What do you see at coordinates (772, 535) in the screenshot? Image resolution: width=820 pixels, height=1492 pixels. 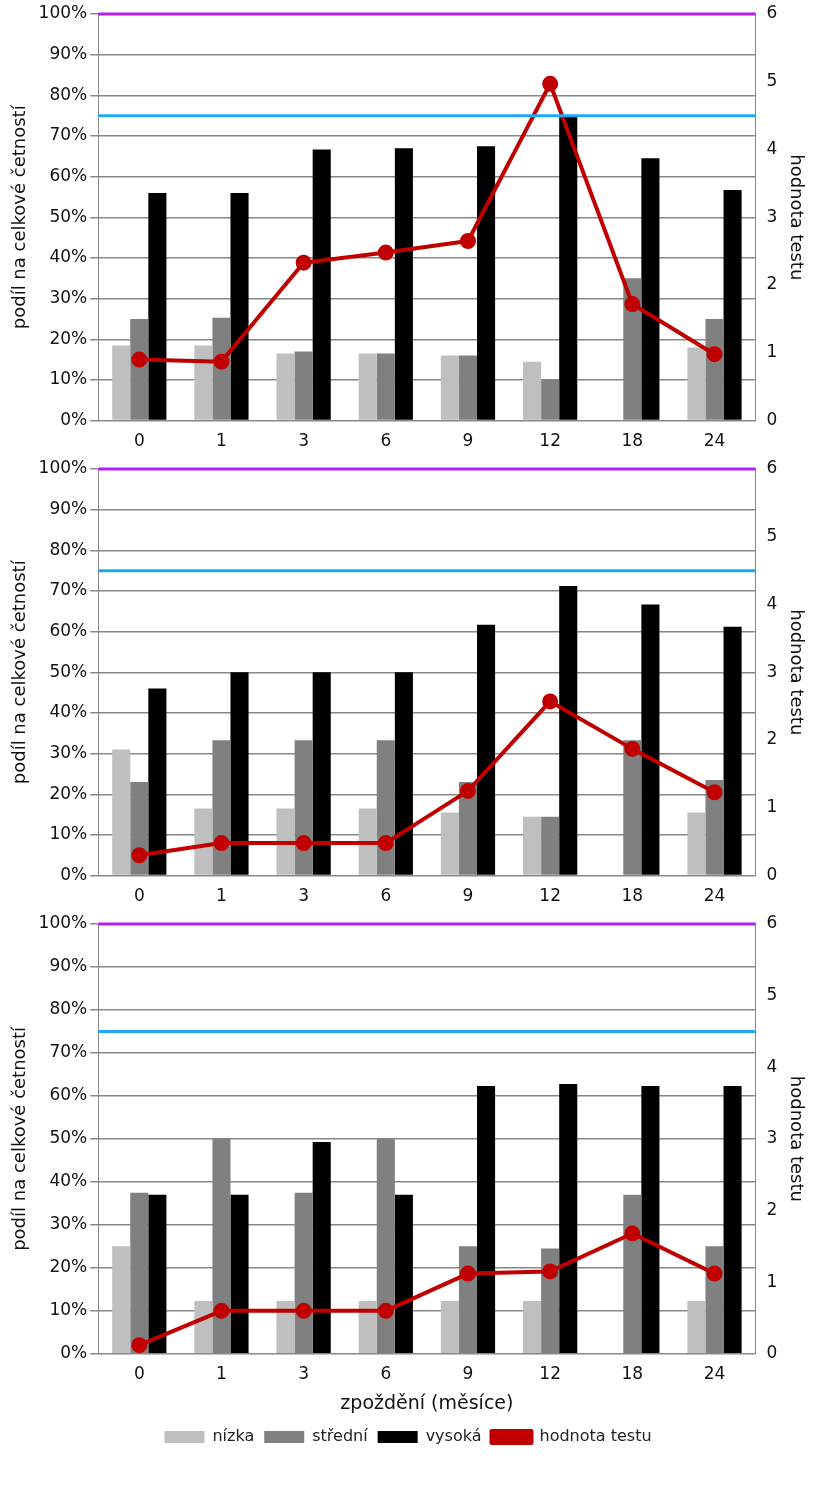 I see `y2-tick-label: 5` at bounding box center [772, 535].